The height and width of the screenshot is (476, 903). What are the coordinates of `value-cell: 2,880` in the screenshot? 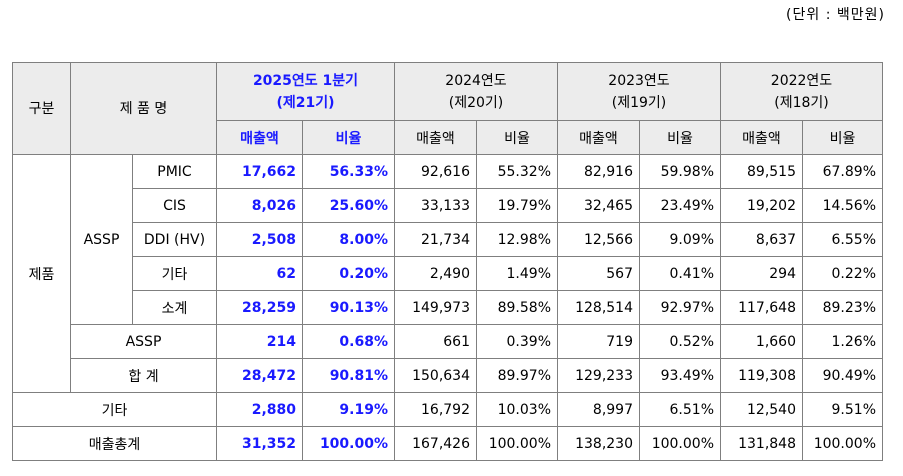 It's located at (259, 409).